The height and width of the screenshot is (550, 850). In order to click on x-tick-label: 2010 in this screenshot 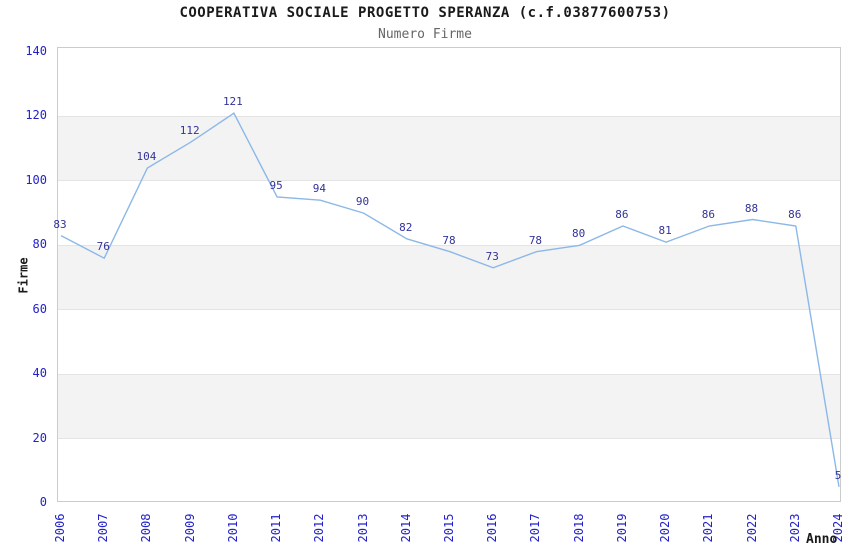, I will do `click(232, 528)`.